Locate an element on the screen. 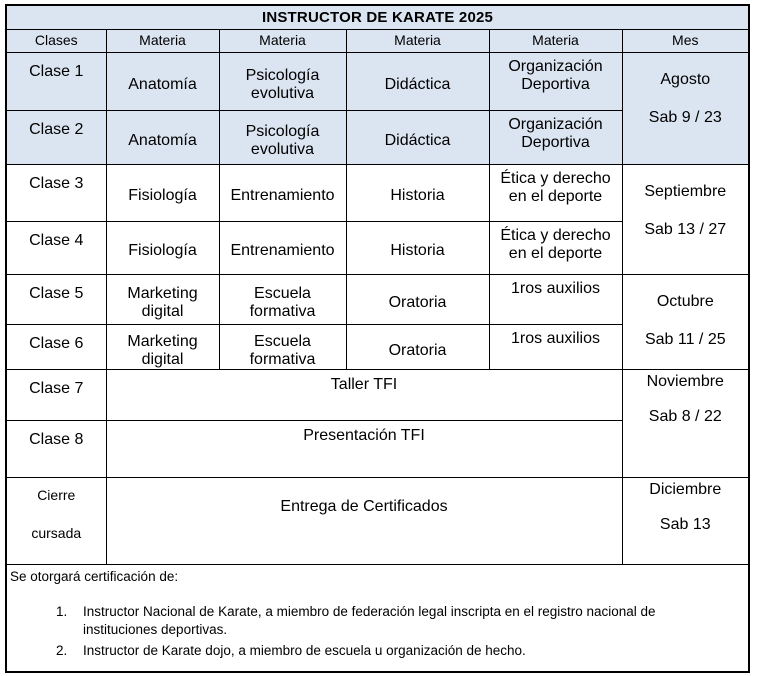 The height and width of the screenshot is (676, 757). month-name: Octubre is located at coordinates (685, 301).